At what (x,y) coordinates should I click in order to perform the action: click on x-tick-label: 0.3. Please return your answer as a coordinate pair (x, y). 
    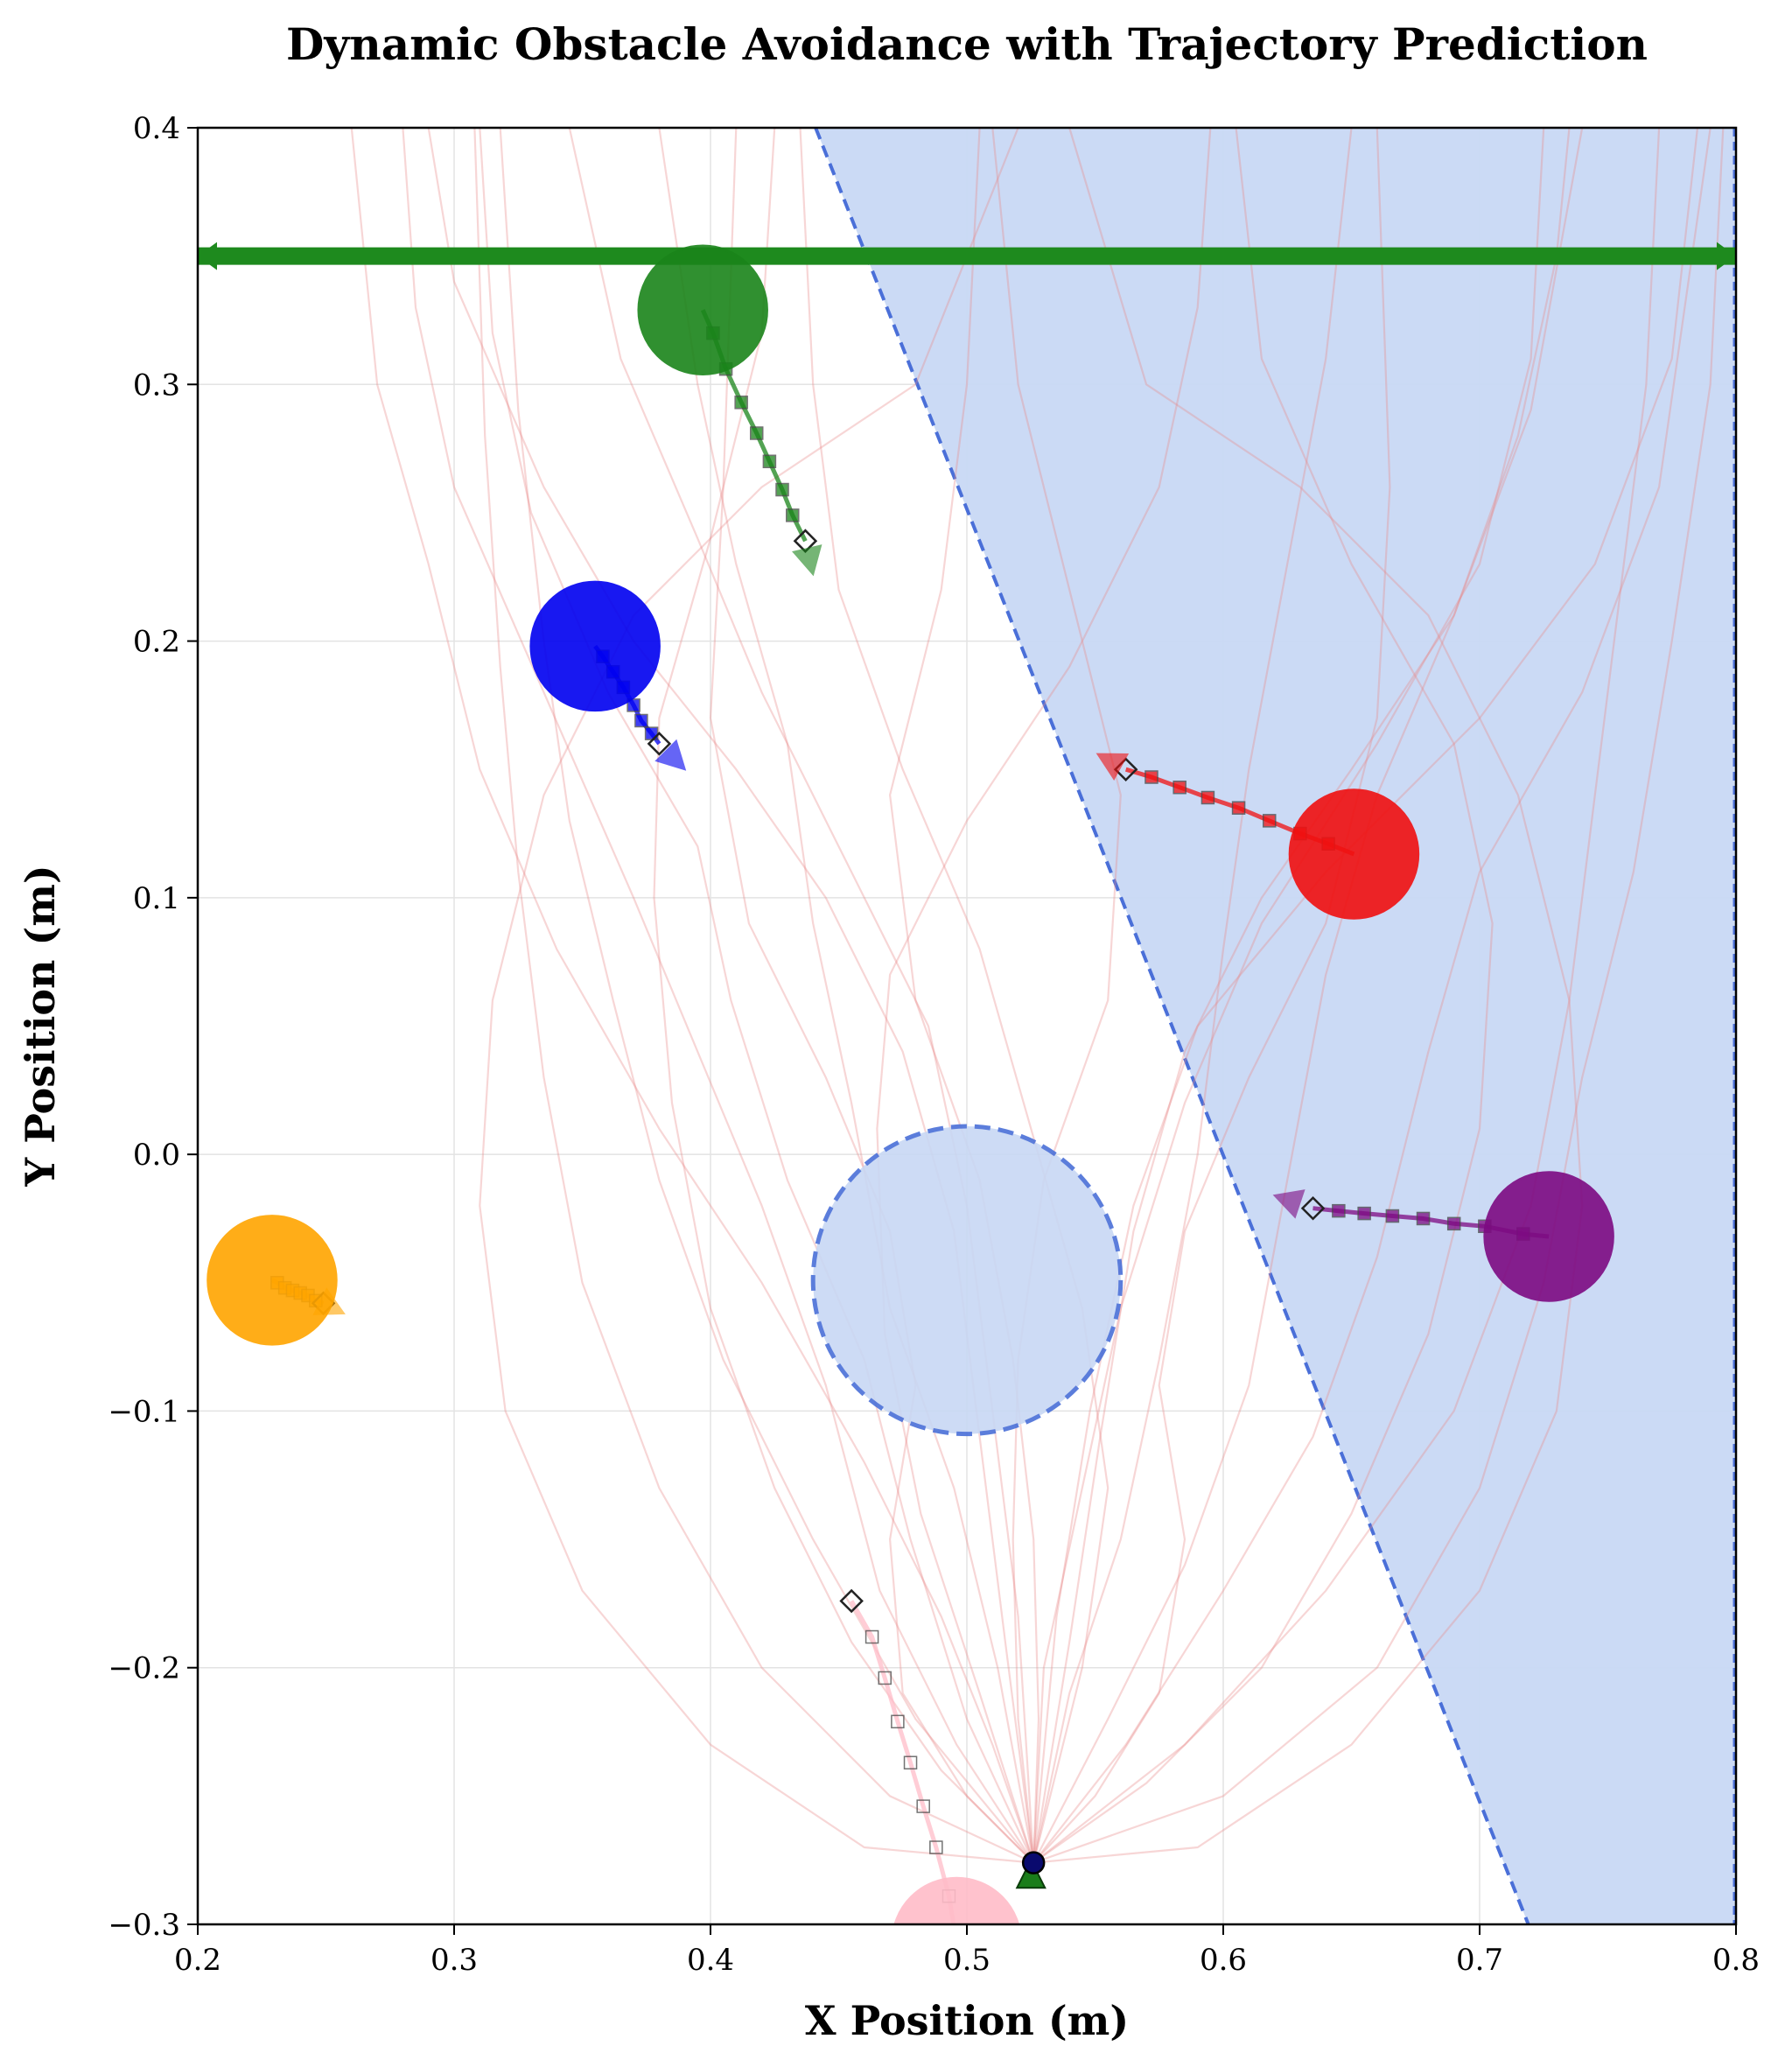
    Looking at the image, I should click on (454, 1960).